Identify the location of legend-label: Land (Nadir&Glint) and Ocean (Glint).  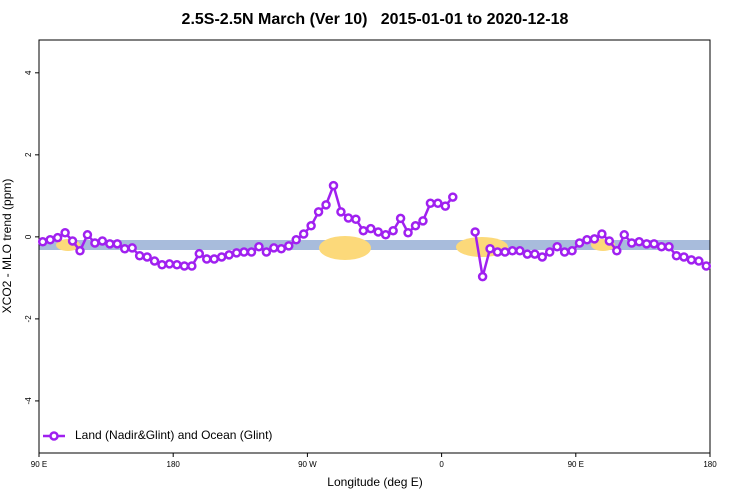
(173, 435).